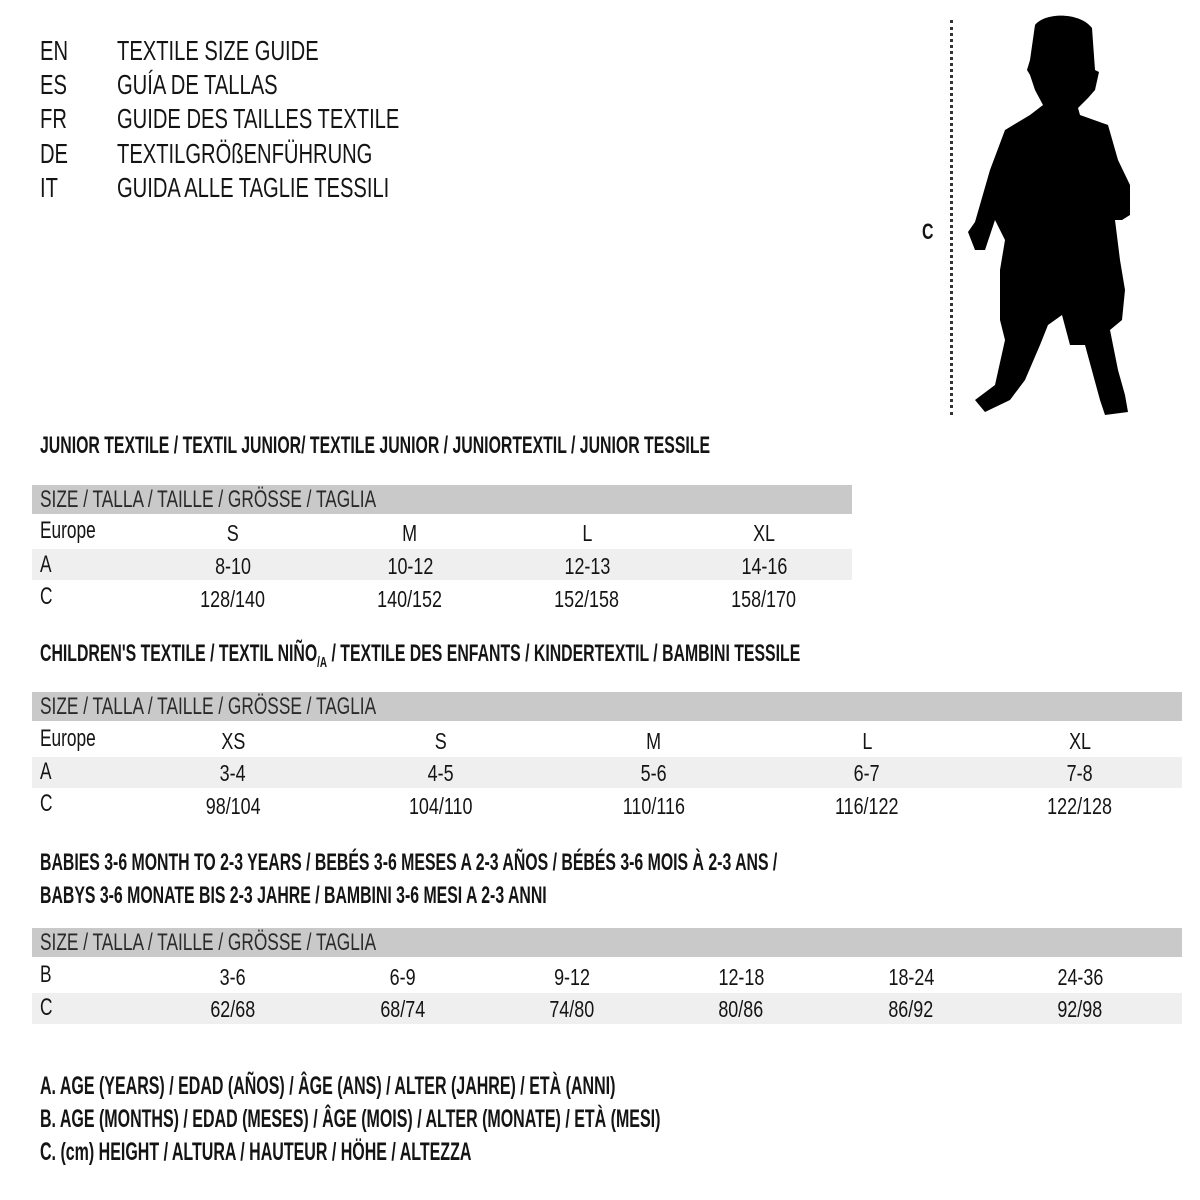  Describe the element at coordinates (442, 564) in the screenshot. I see `junior-row-band` at that location.